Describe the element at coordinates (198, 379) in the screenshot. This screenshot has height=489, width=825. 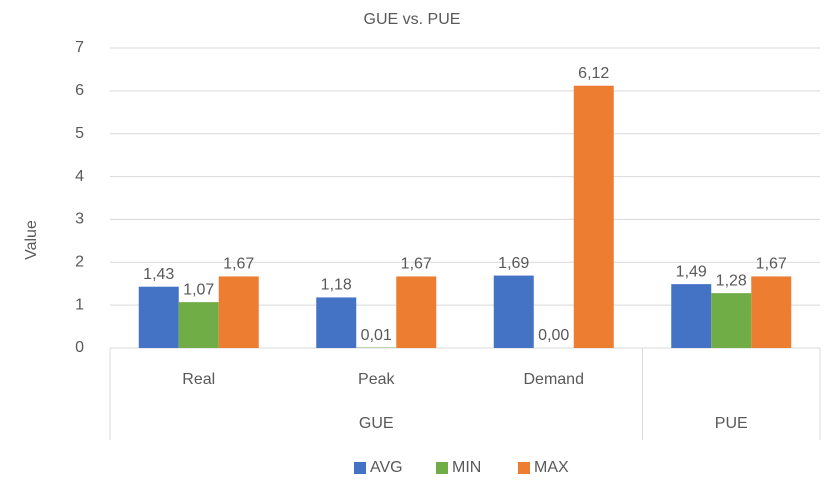
I see `x-tick-label: Real` at that location.